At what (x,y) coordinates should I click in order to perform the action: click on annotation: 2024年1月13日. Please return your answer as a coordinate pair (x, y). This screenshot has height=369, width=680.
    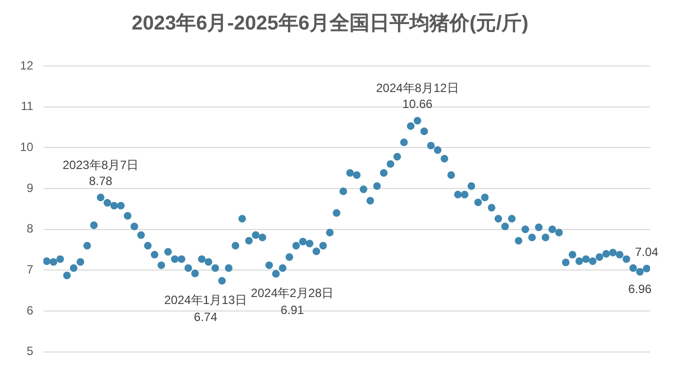
    Looking at the image, I should click on (205, 300).